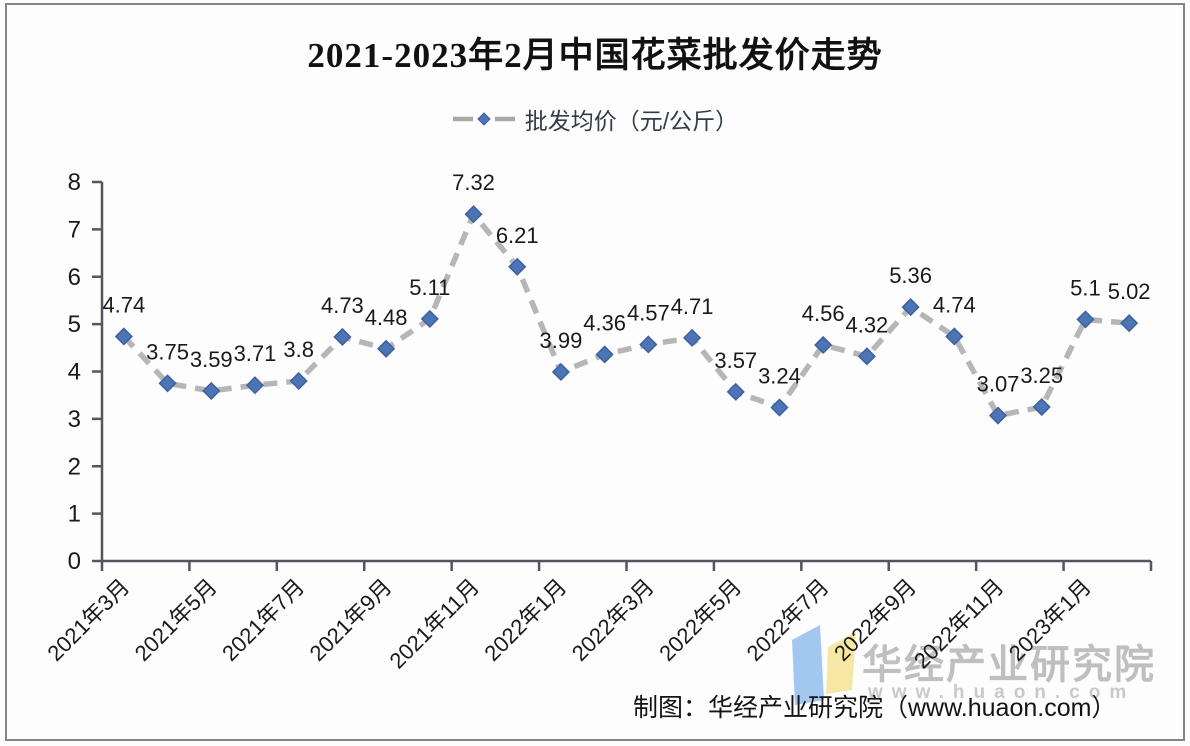 This screenshot has height=746, width=1190. Describe the element at coordinates (167, 351) in the screenshot. I see `data-label: 3.75` at that location.